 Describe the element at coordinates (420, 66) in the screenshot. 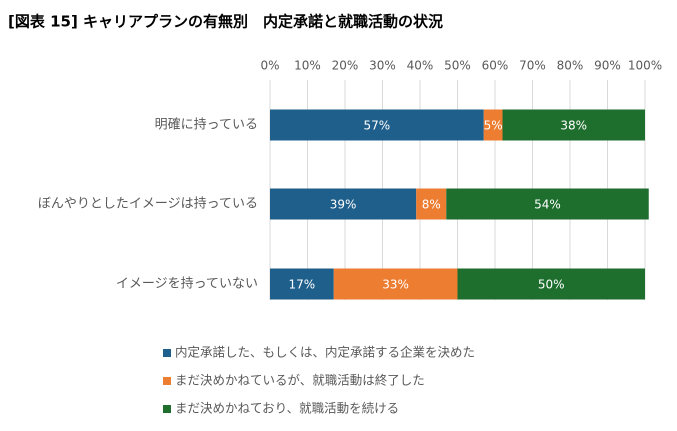

I see `x-tick-label: 40%` at that location.